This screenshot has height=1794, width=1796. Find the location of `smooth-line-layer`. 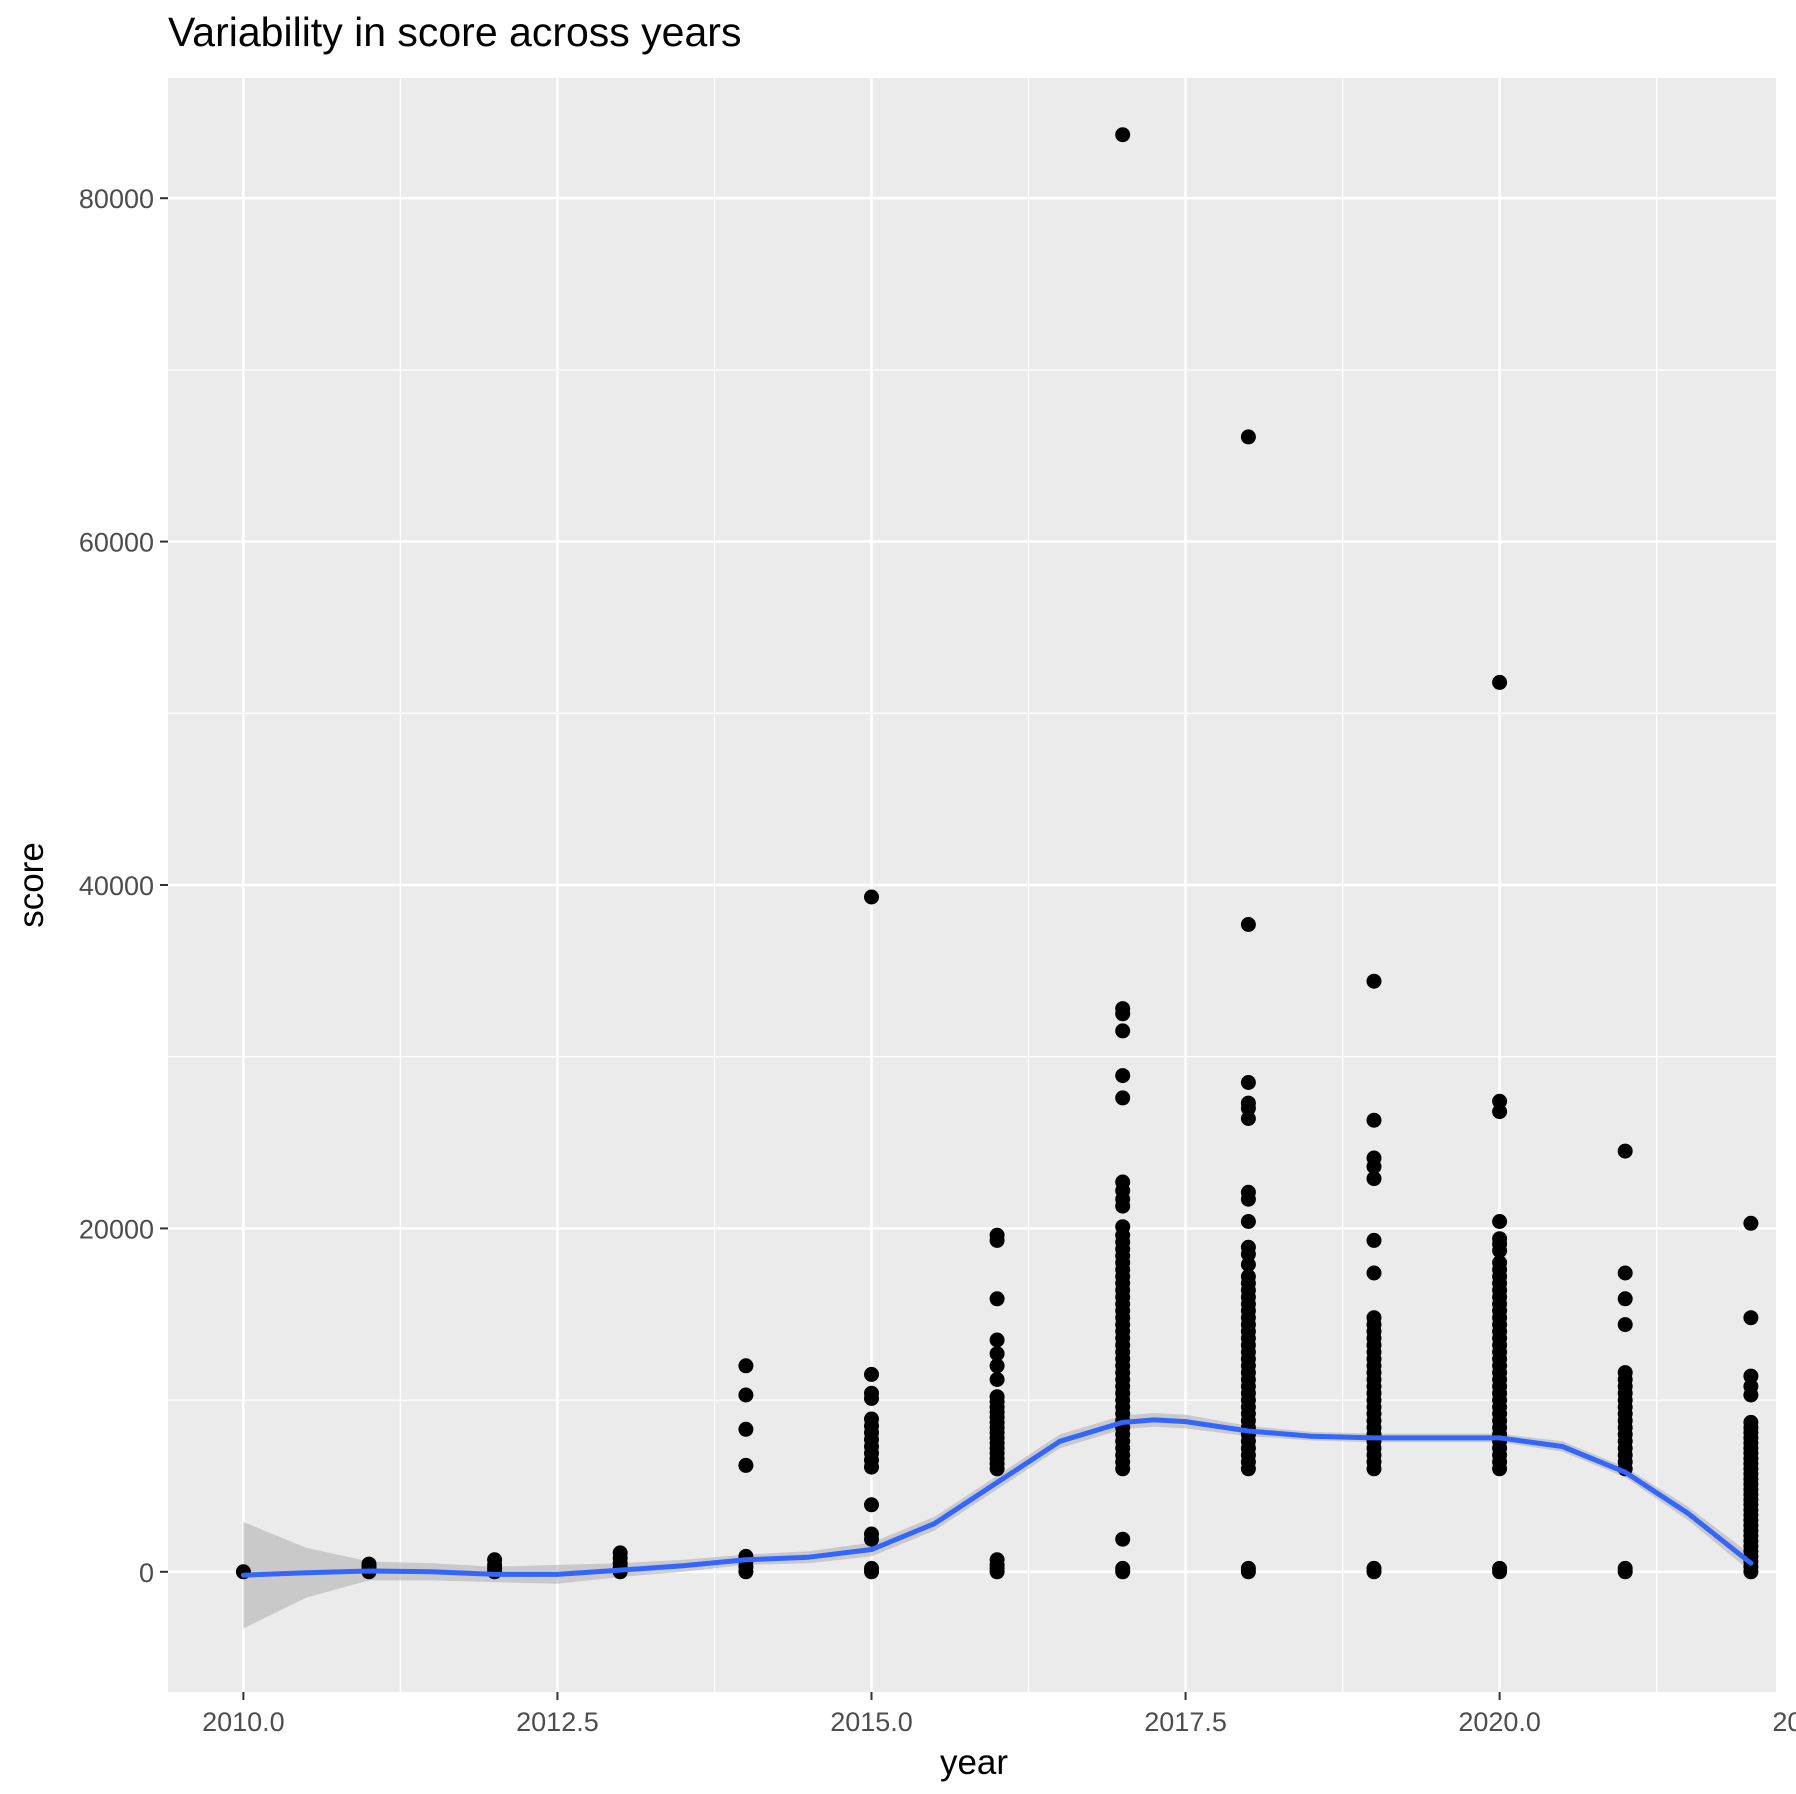

smooth-line-layer is located at coordinates (997, 1497).